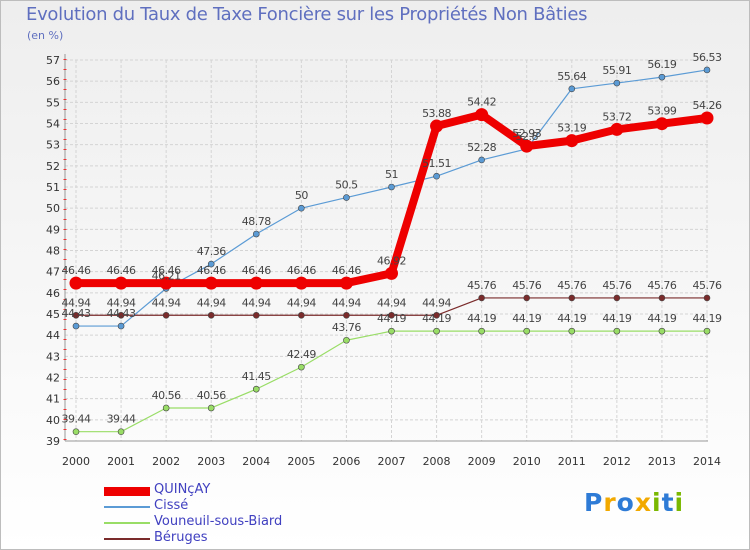 Image resolution: width=750 pixels, height=550 pixels. What do you see at coordinates (662, 461) in the screenshot?
I see `x-tick-label: 2013` at bounding box center [662, 461].